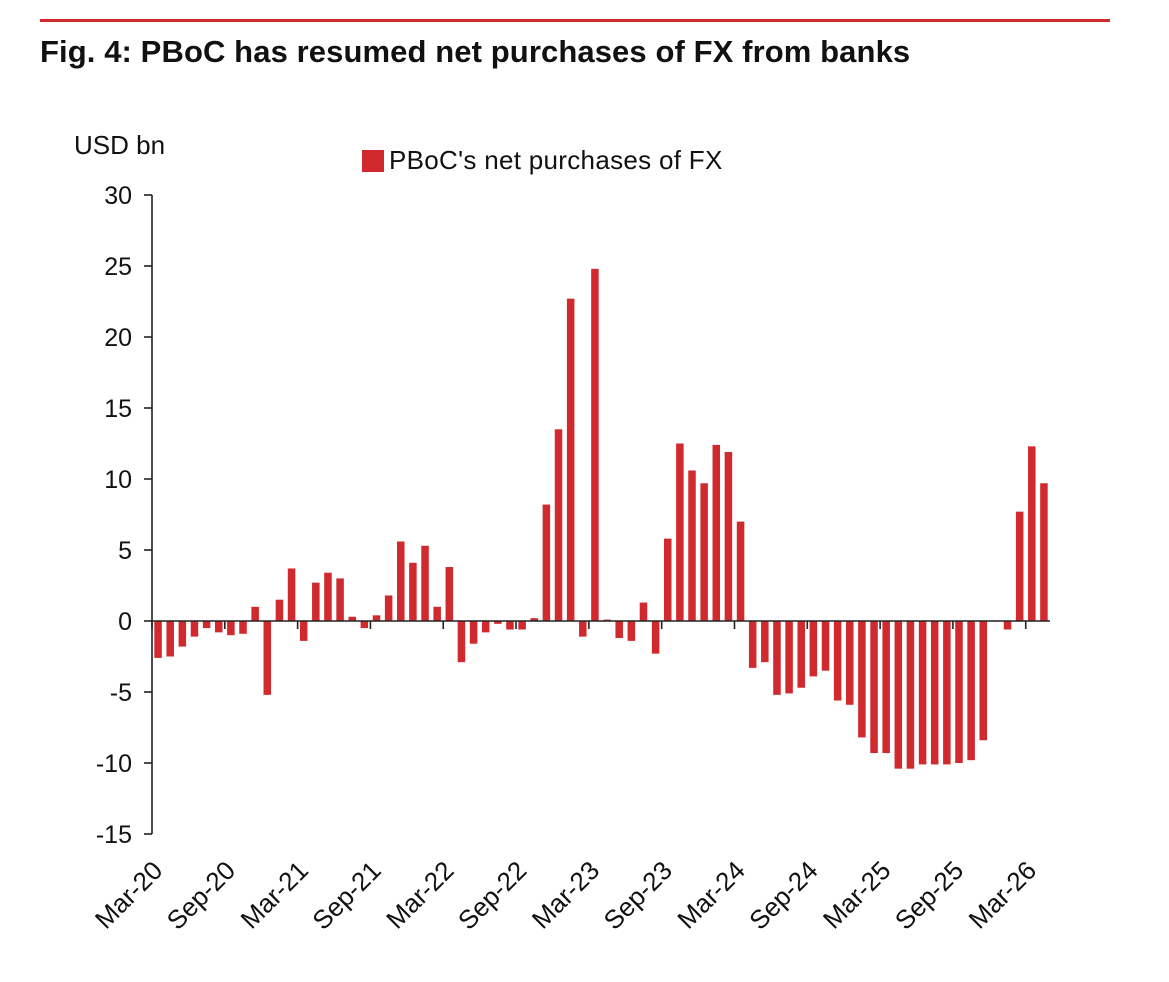 The height and width of the screenshot is (982, 1169). Describe the element at coordinates (114, 764) in the screenshot. I see `y-tick-label: -10` at that location.